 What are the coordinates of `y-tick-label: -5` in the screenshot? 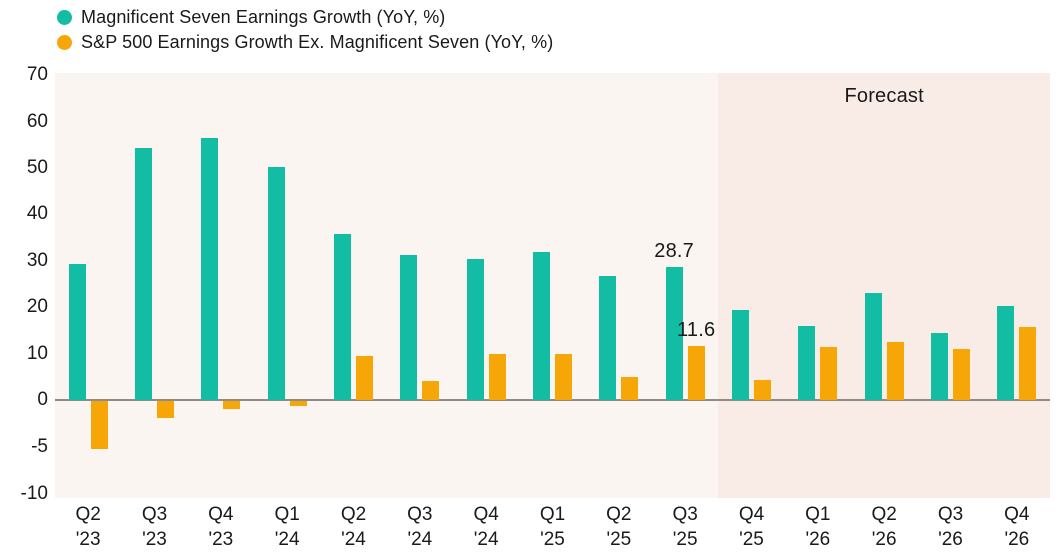 It's located at (39, 446).